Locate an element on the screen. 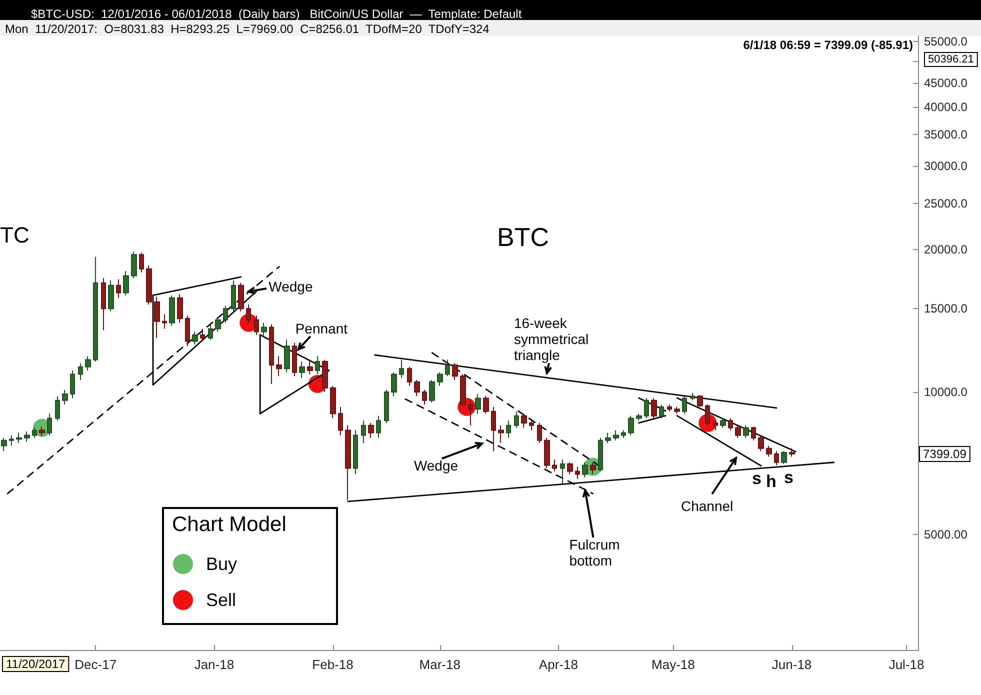 The height and width of the screenshot is (695, 981). y-tick-label: 30000.0 is located at coordinates (946, 166).